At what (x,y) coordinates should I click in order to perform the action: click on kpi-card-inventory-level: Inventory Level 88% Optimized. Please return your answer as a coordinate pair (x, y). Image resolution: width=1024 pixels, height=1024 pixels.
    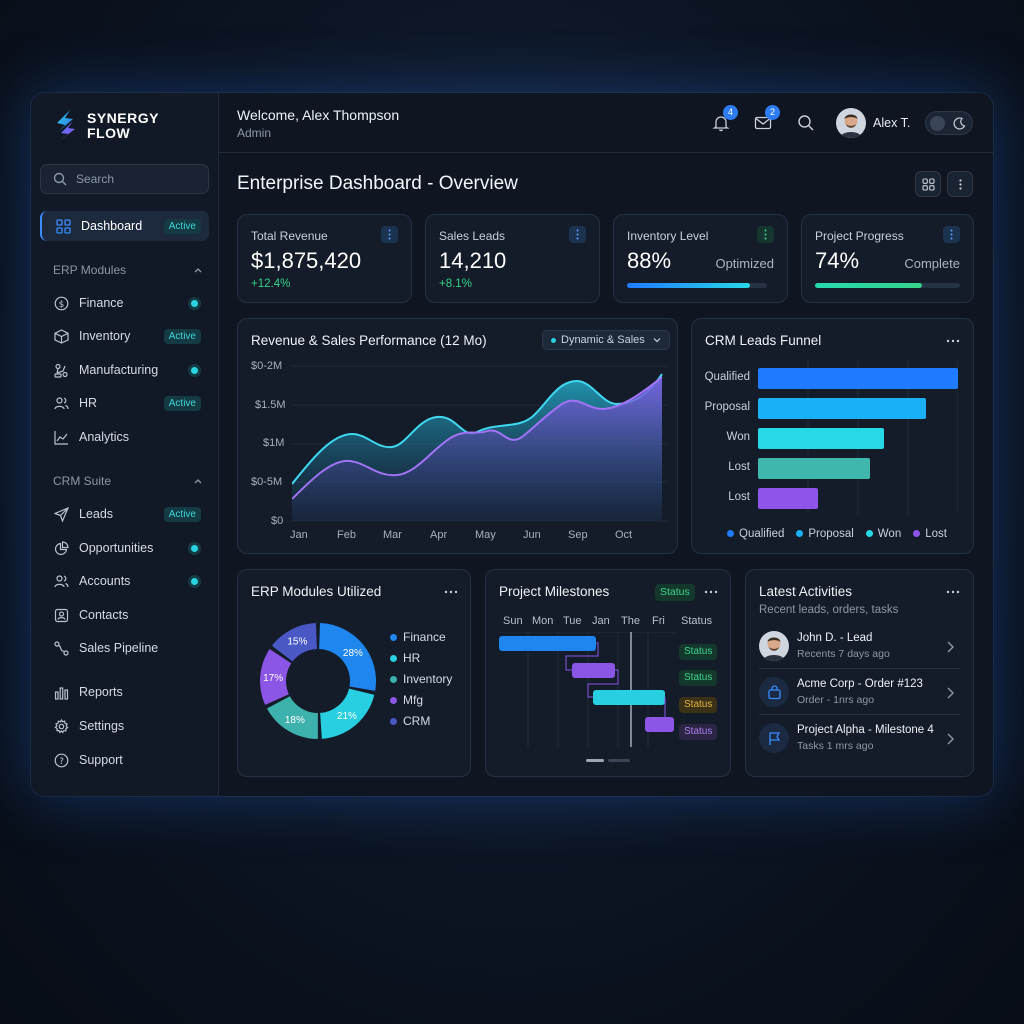
    Looking at the image, I should click on (700, 258).